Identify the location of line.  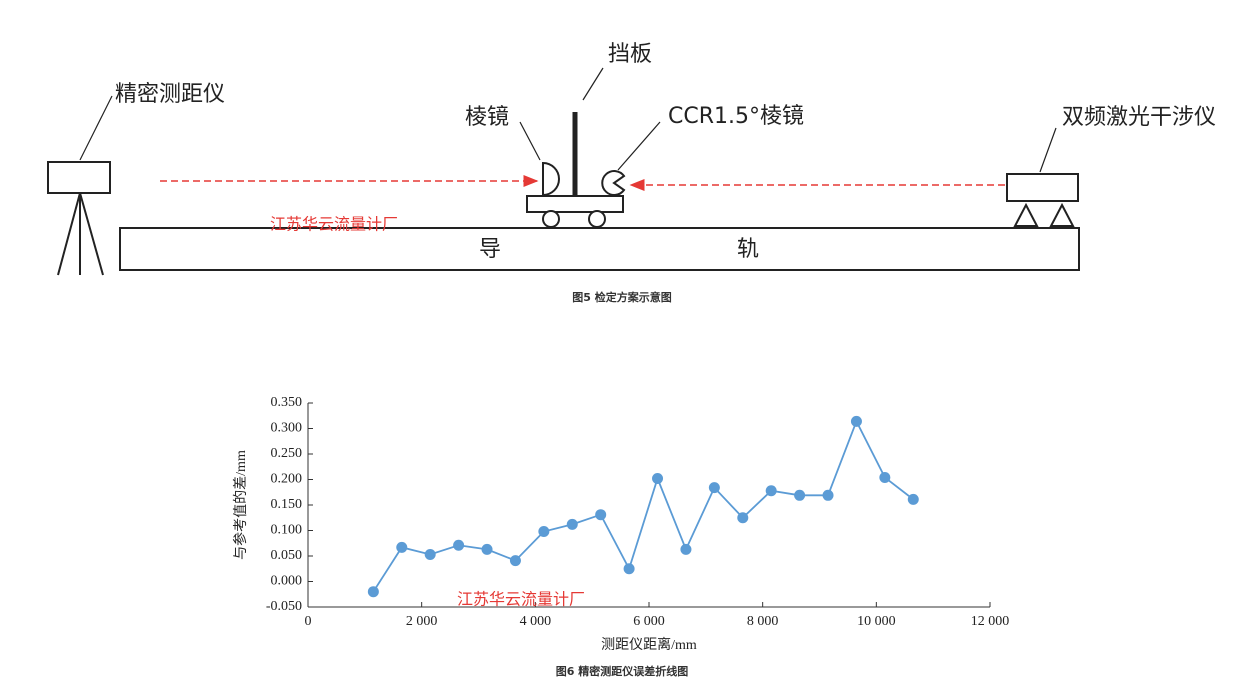
(643, 506).